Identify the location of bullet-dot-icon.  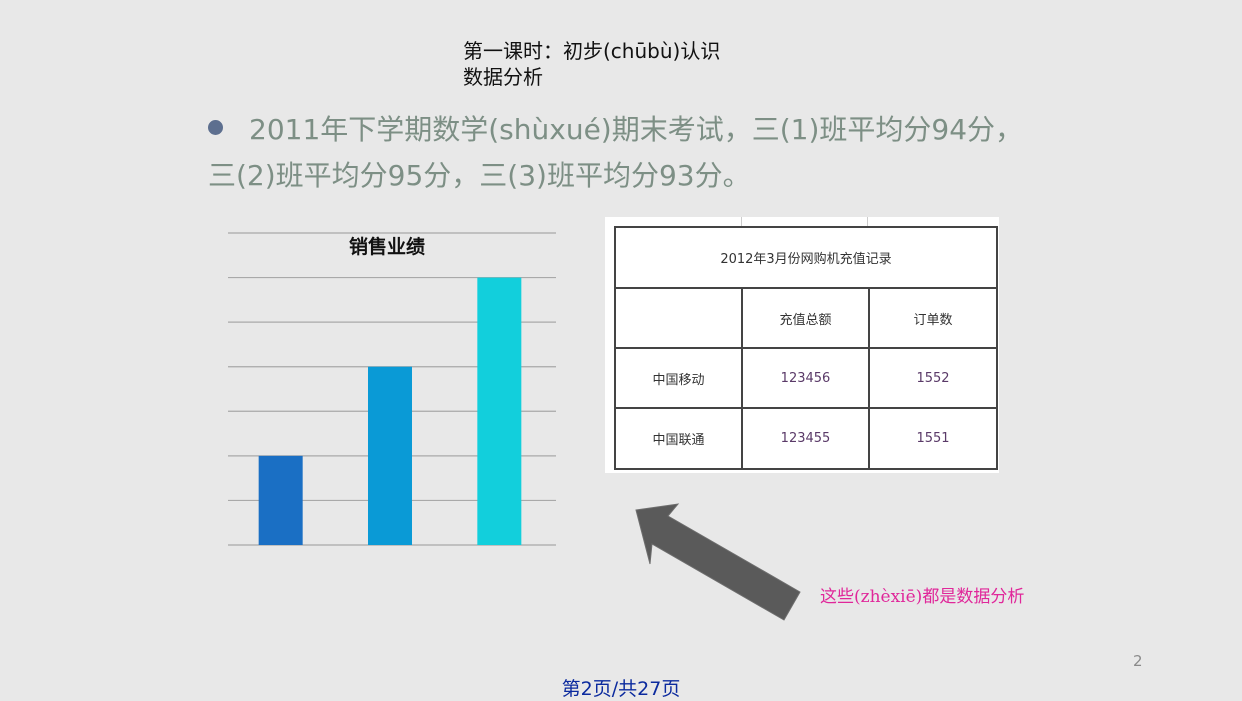
(215, 127).